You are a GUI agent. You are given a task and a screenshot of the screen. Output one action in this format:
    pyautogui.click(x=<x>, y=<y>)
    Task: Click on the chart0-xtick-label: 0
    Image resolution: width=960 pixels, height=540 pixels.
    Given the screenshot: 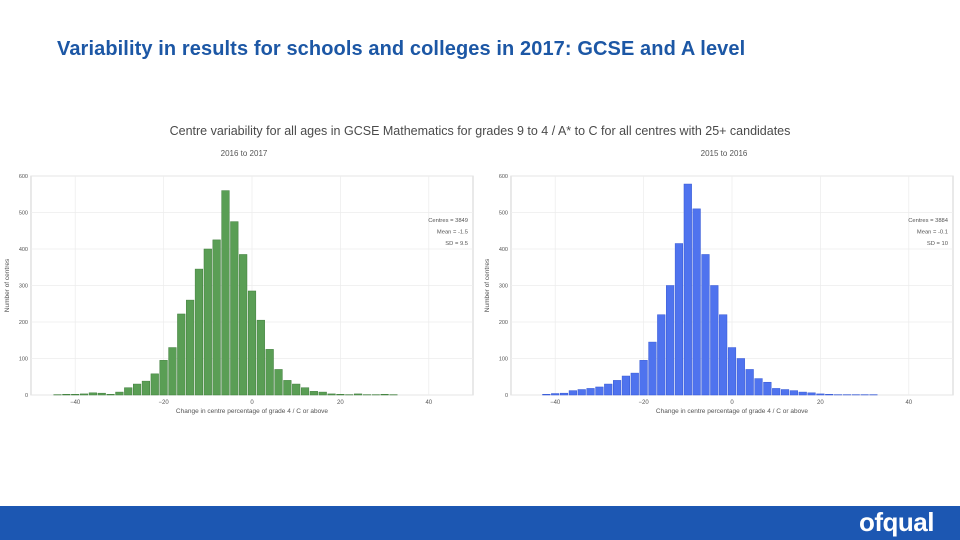 What is the action you would take?
    pyautogui.click(x=252, y=403)
    